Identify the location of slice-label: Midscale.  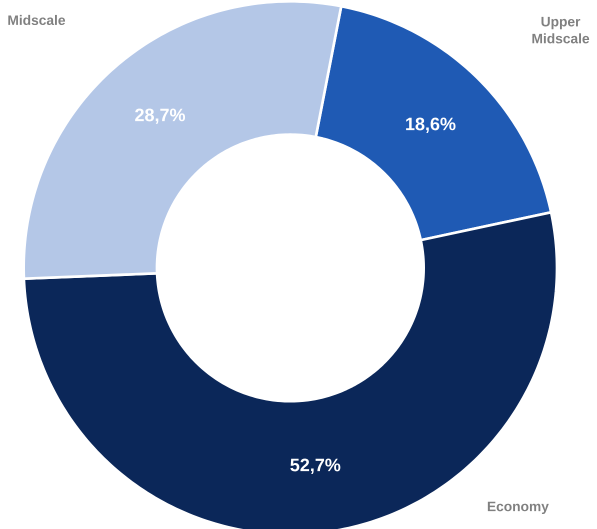
(37, 19).